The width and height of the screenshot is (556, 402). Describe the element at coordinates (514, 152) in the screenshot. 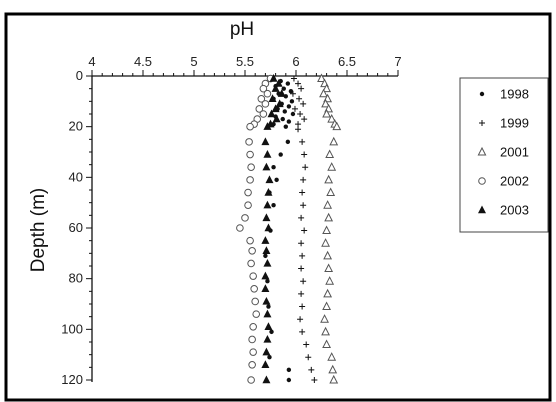

I see `legend-label: 2001` at that location.